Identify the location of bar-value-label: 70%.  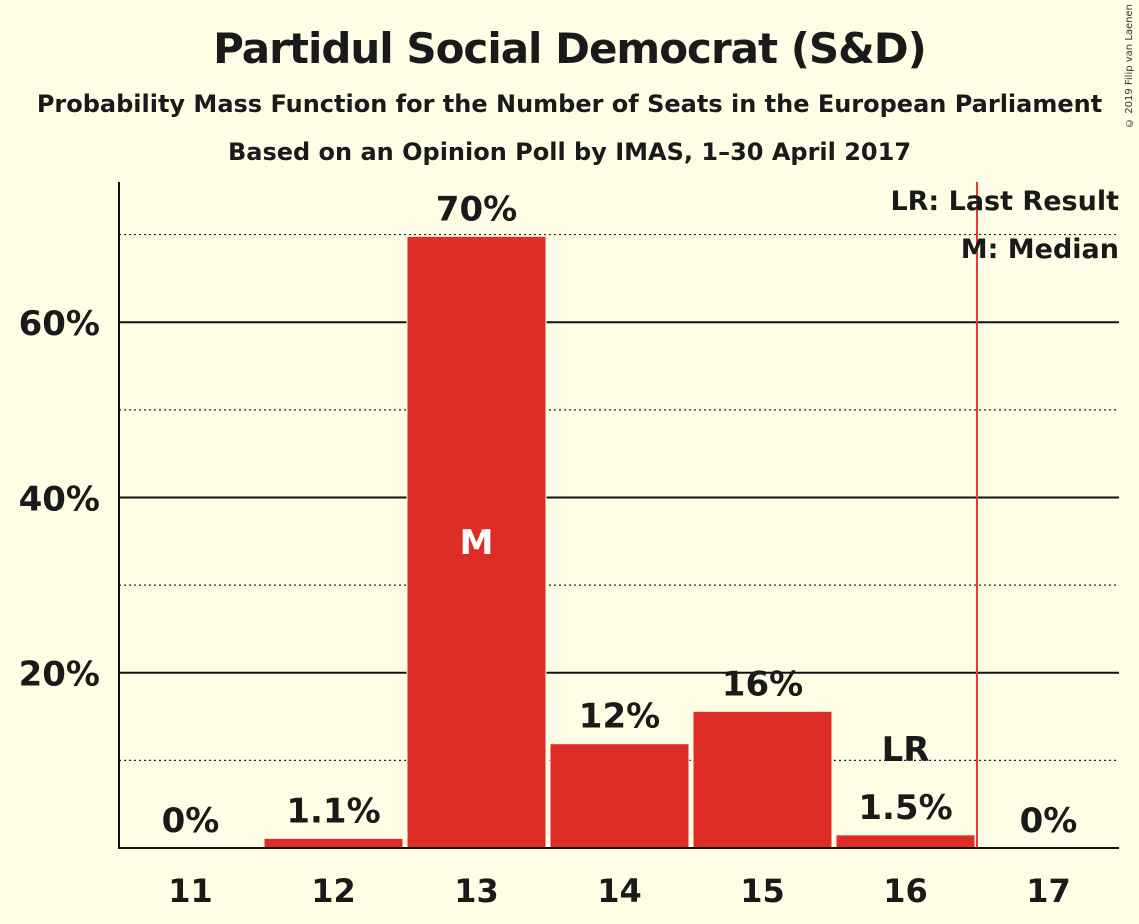
(476, 209).